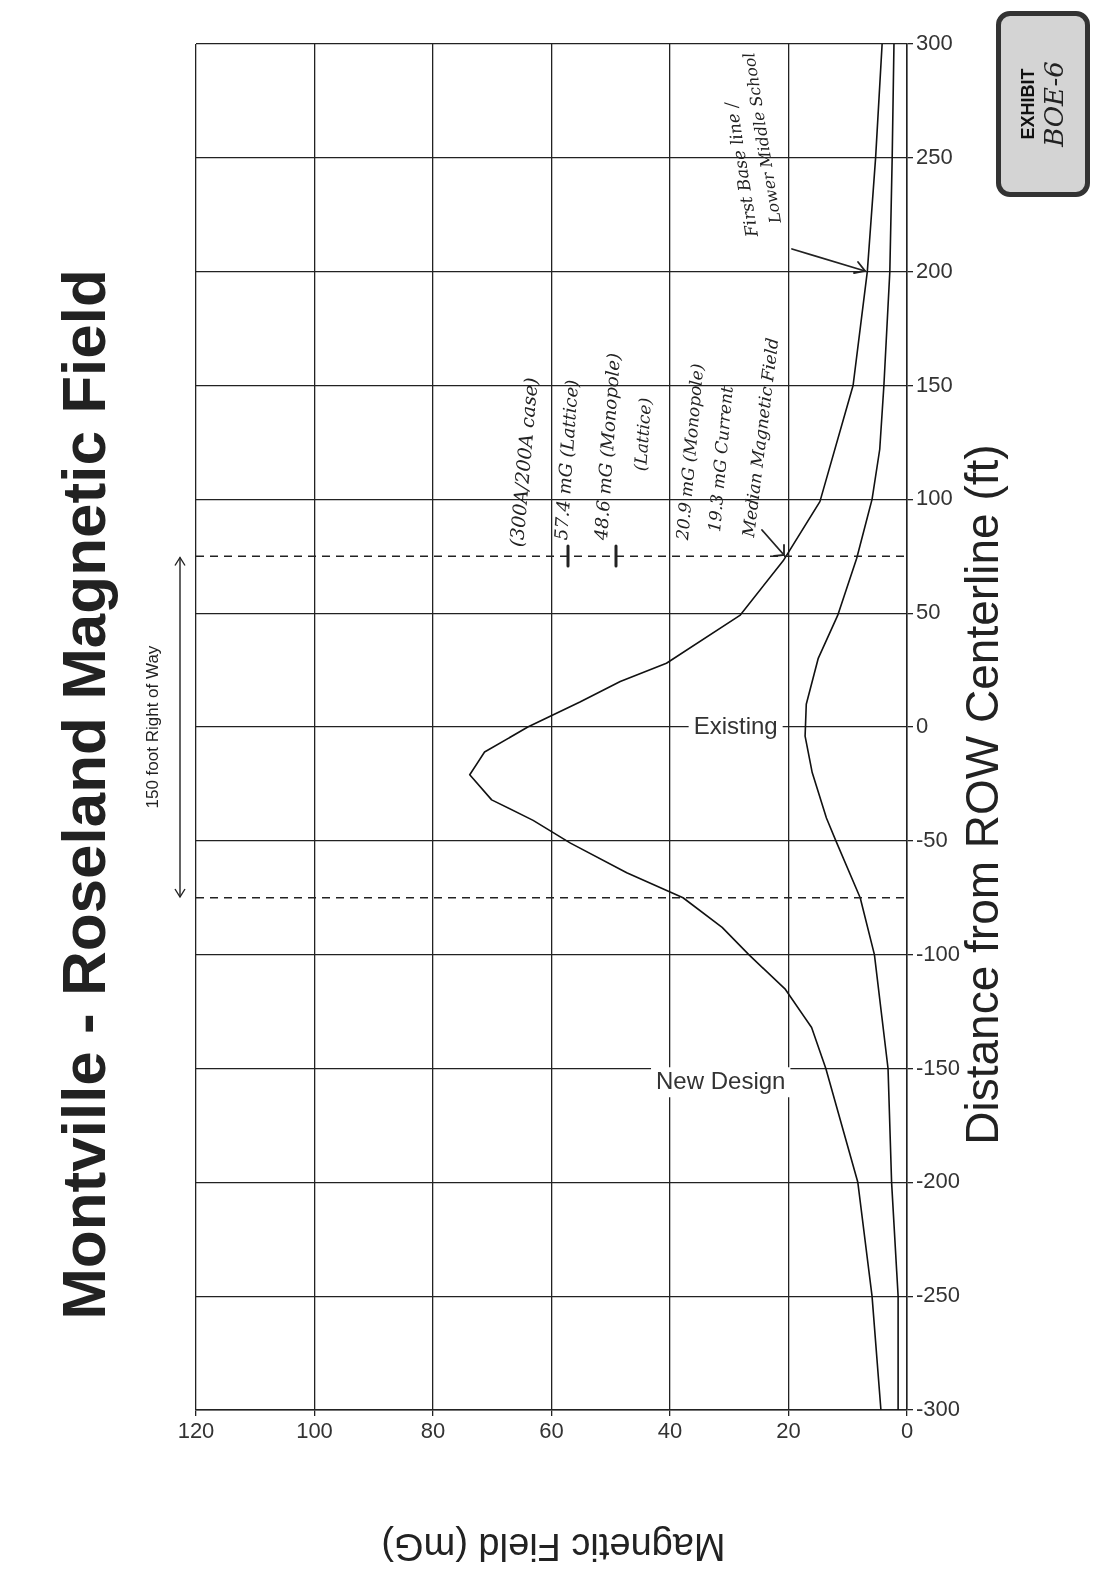 The image size is (1100, 1589). I want to click on exhibit-sticker: EXHIBIT BOE-6, so click(1043, 104).